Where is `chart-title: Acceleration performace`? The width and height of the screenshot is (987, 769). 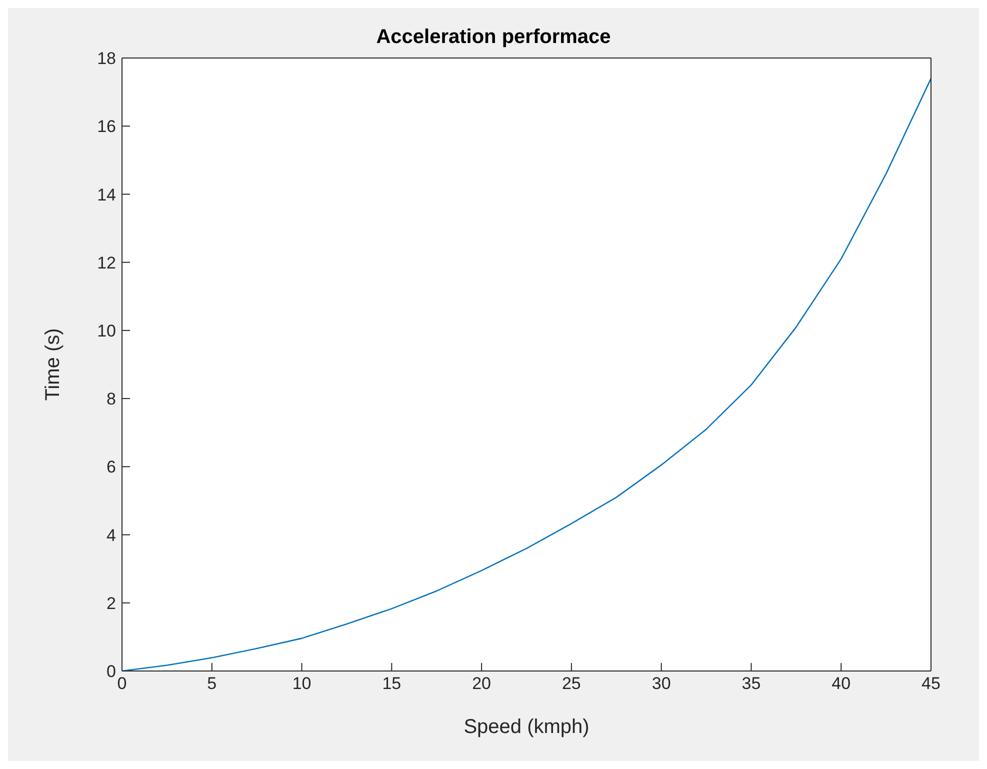 chart-title: Acceleration performace is located at coordinates (493, 37).